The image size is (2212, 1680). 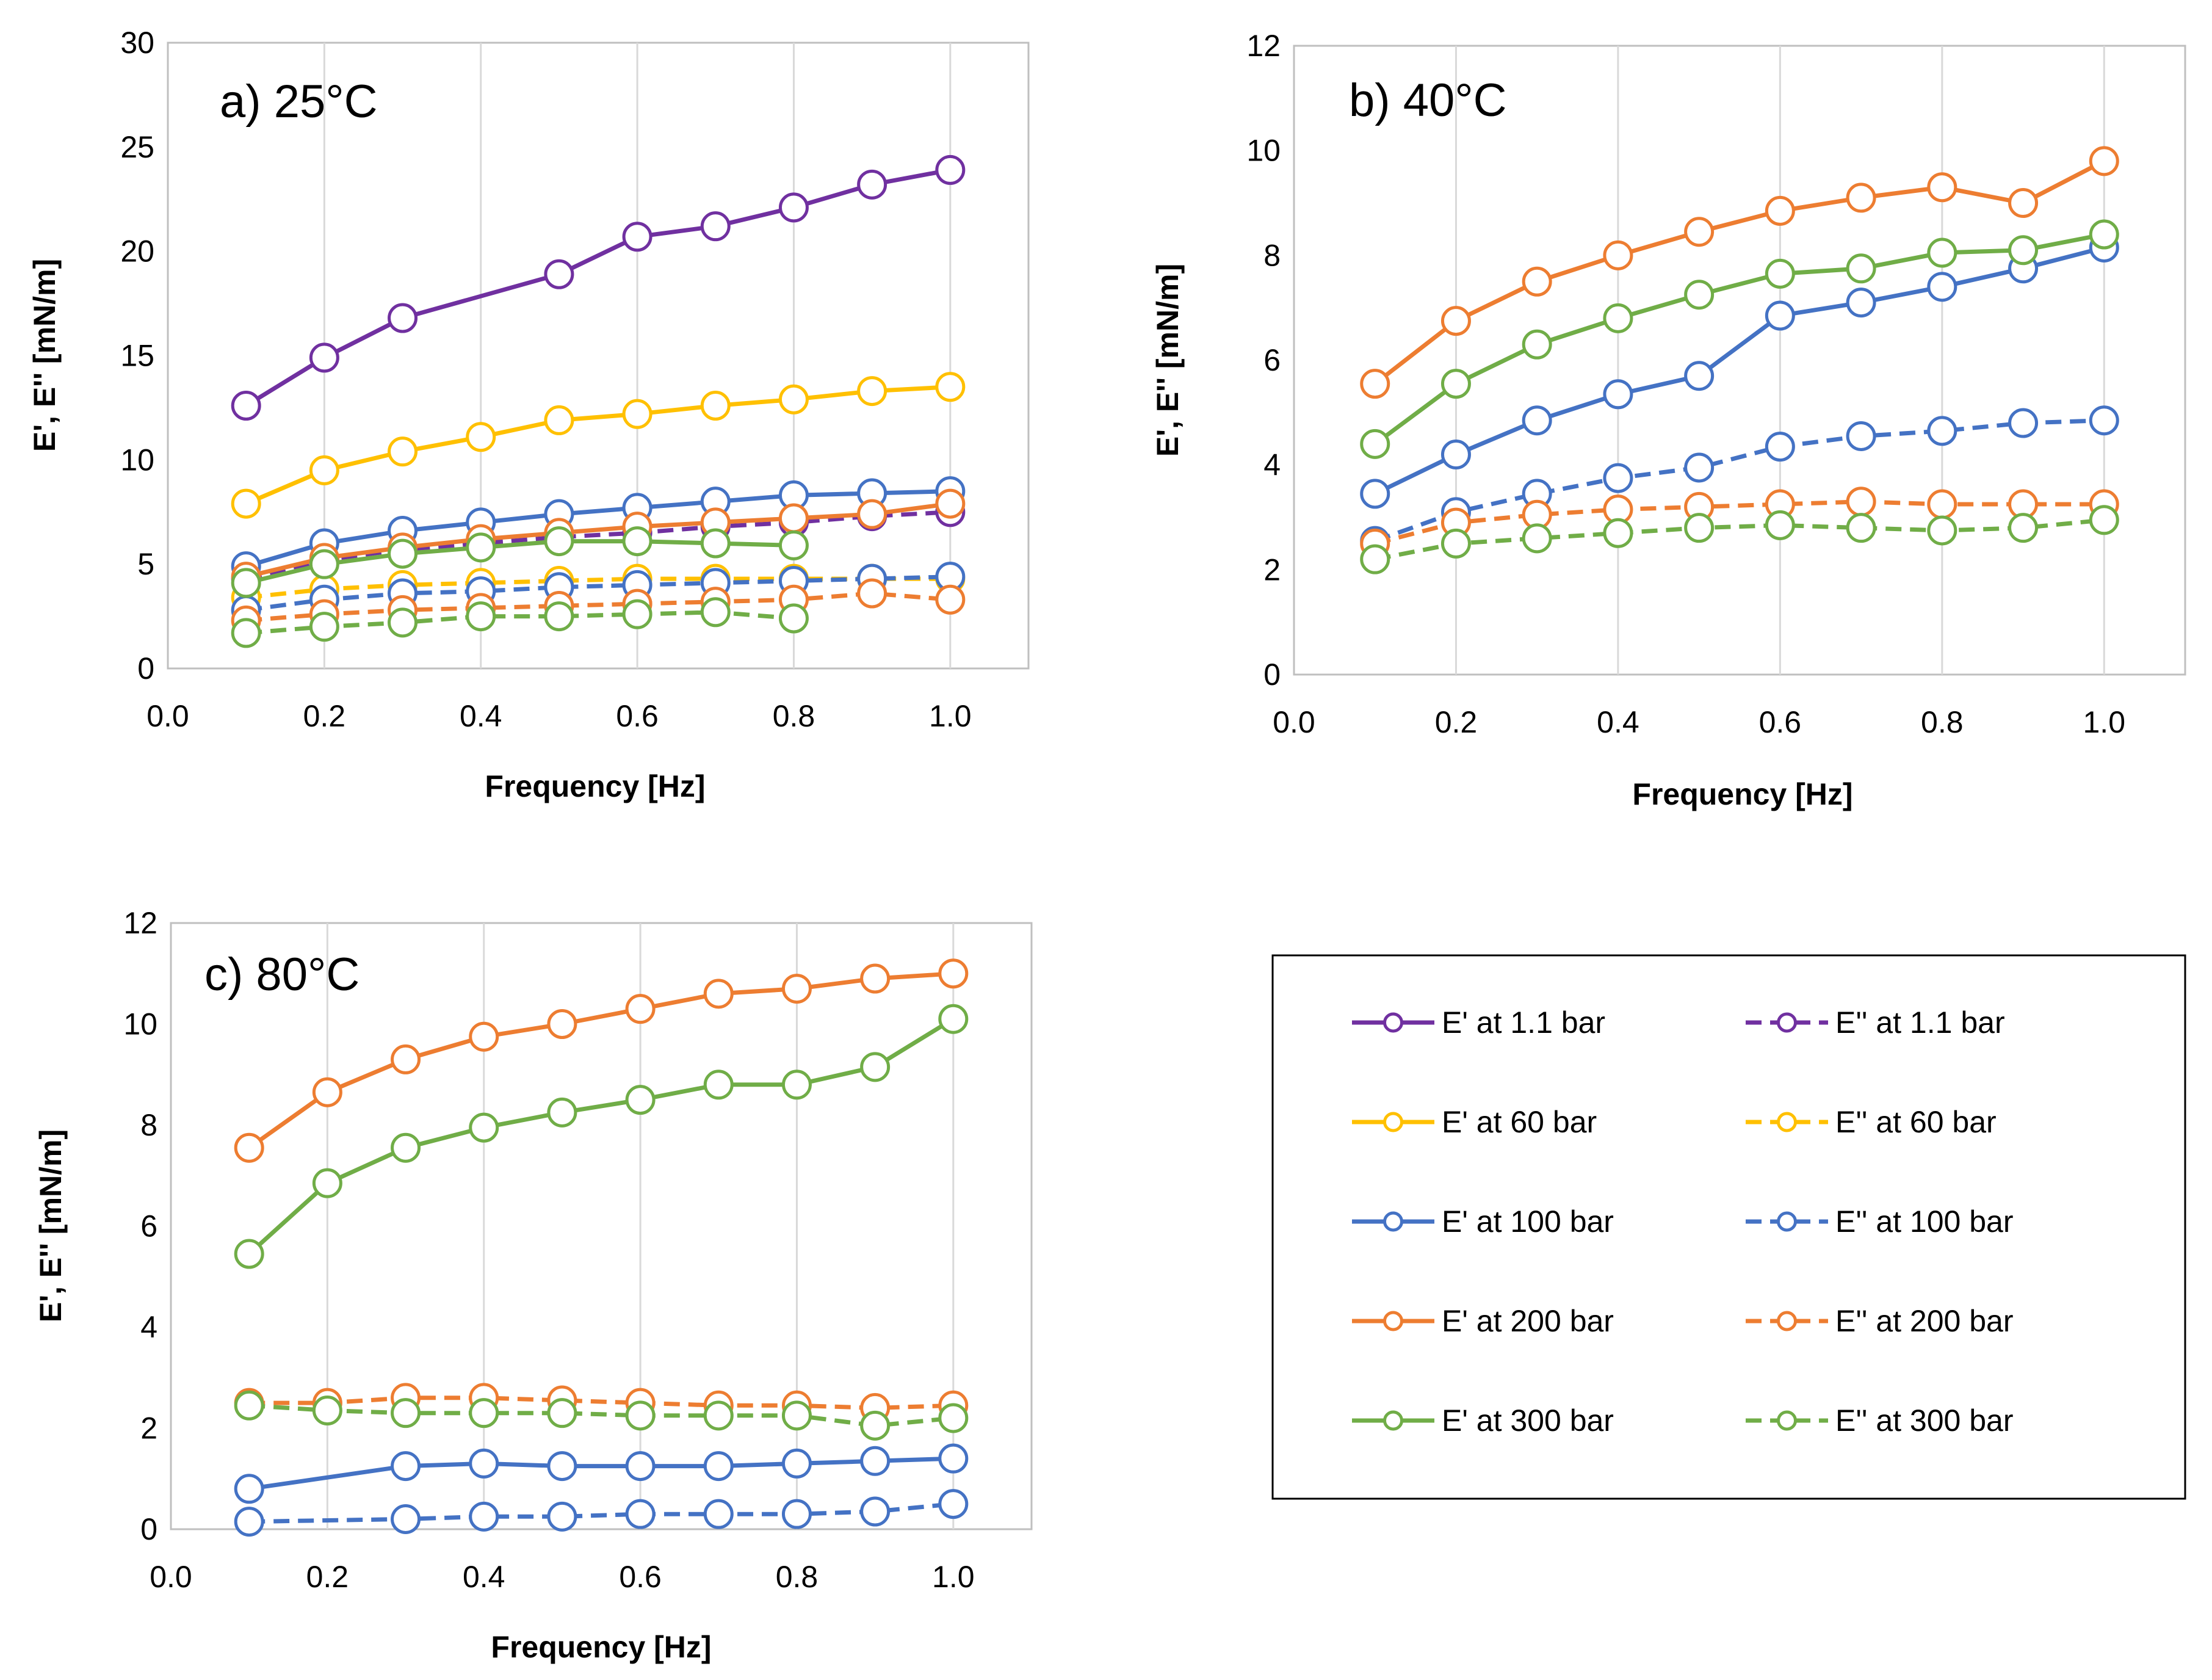 I want to click on y-tick-label-b: 2, so click(x=1272, y=569).